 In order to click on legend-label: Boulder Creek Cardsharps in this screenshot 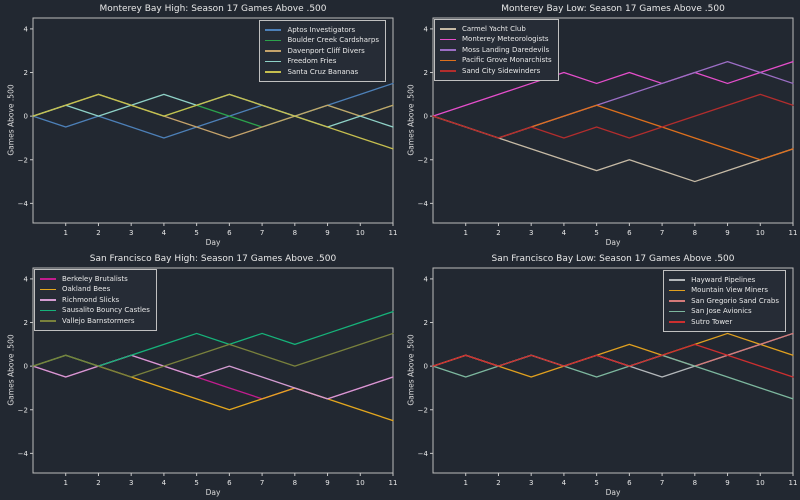, I will do `click(333, 40)`.